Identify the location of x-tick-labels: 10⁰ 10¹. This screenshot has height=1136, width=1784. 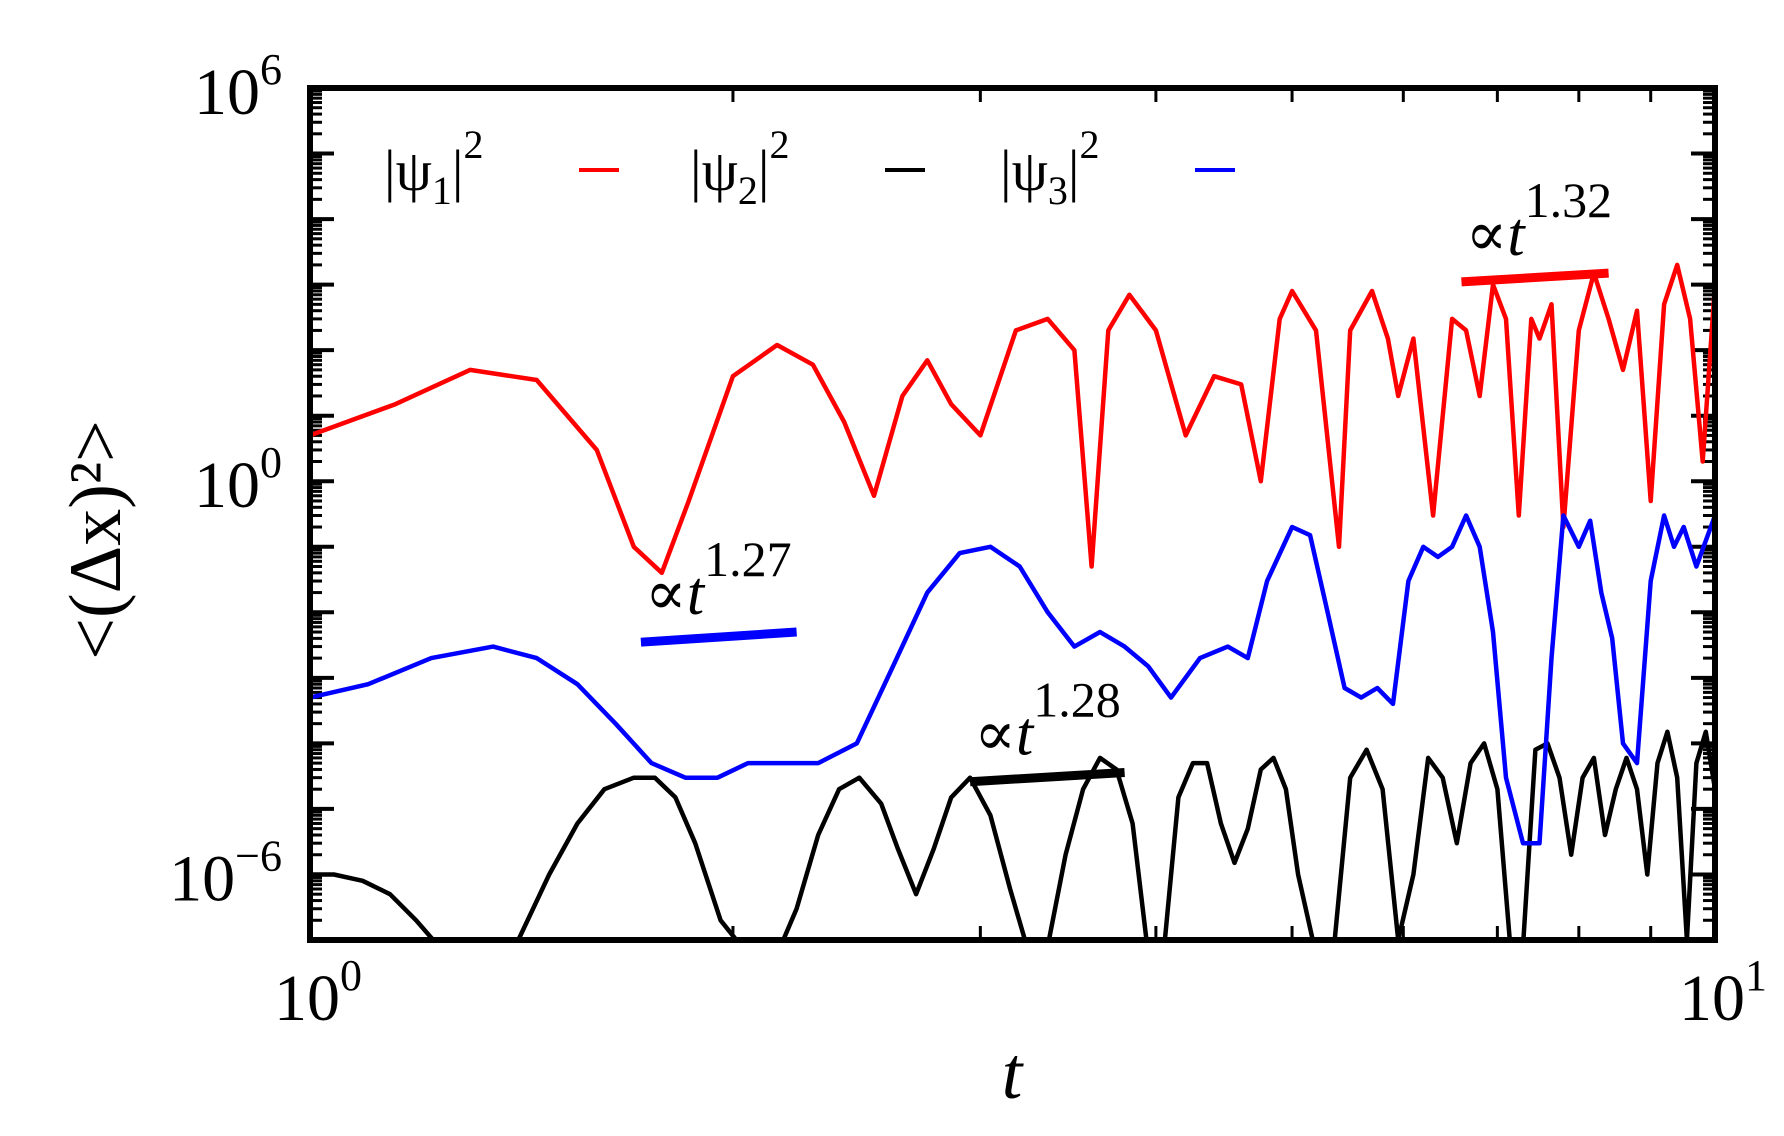
(1020, 993).